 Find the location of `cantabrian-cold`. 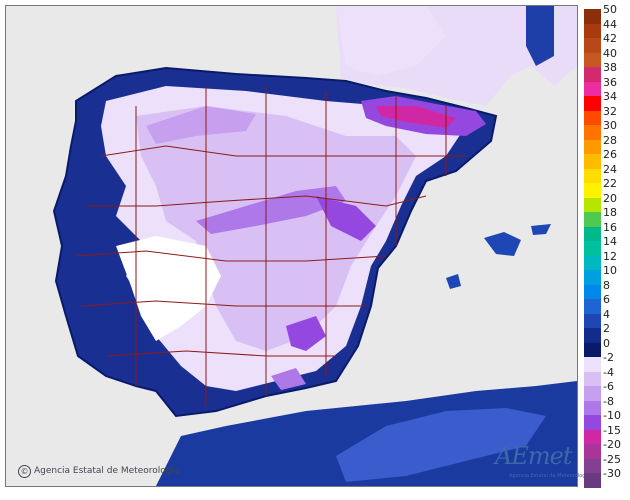

cantabrian-cold is located at coordinates (201, 125).